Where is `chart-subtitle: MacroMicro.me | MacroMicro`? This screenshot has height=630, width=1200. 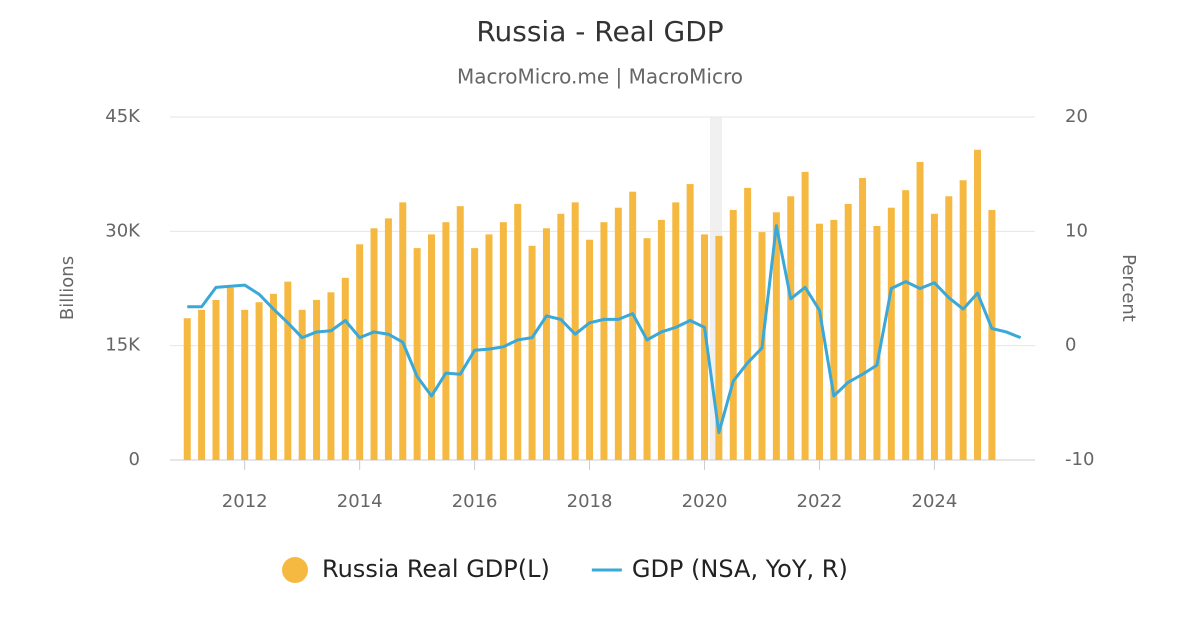 chart-subtitle: MacroMicro.me | MacroMicro is located at coordinates (600, 77).